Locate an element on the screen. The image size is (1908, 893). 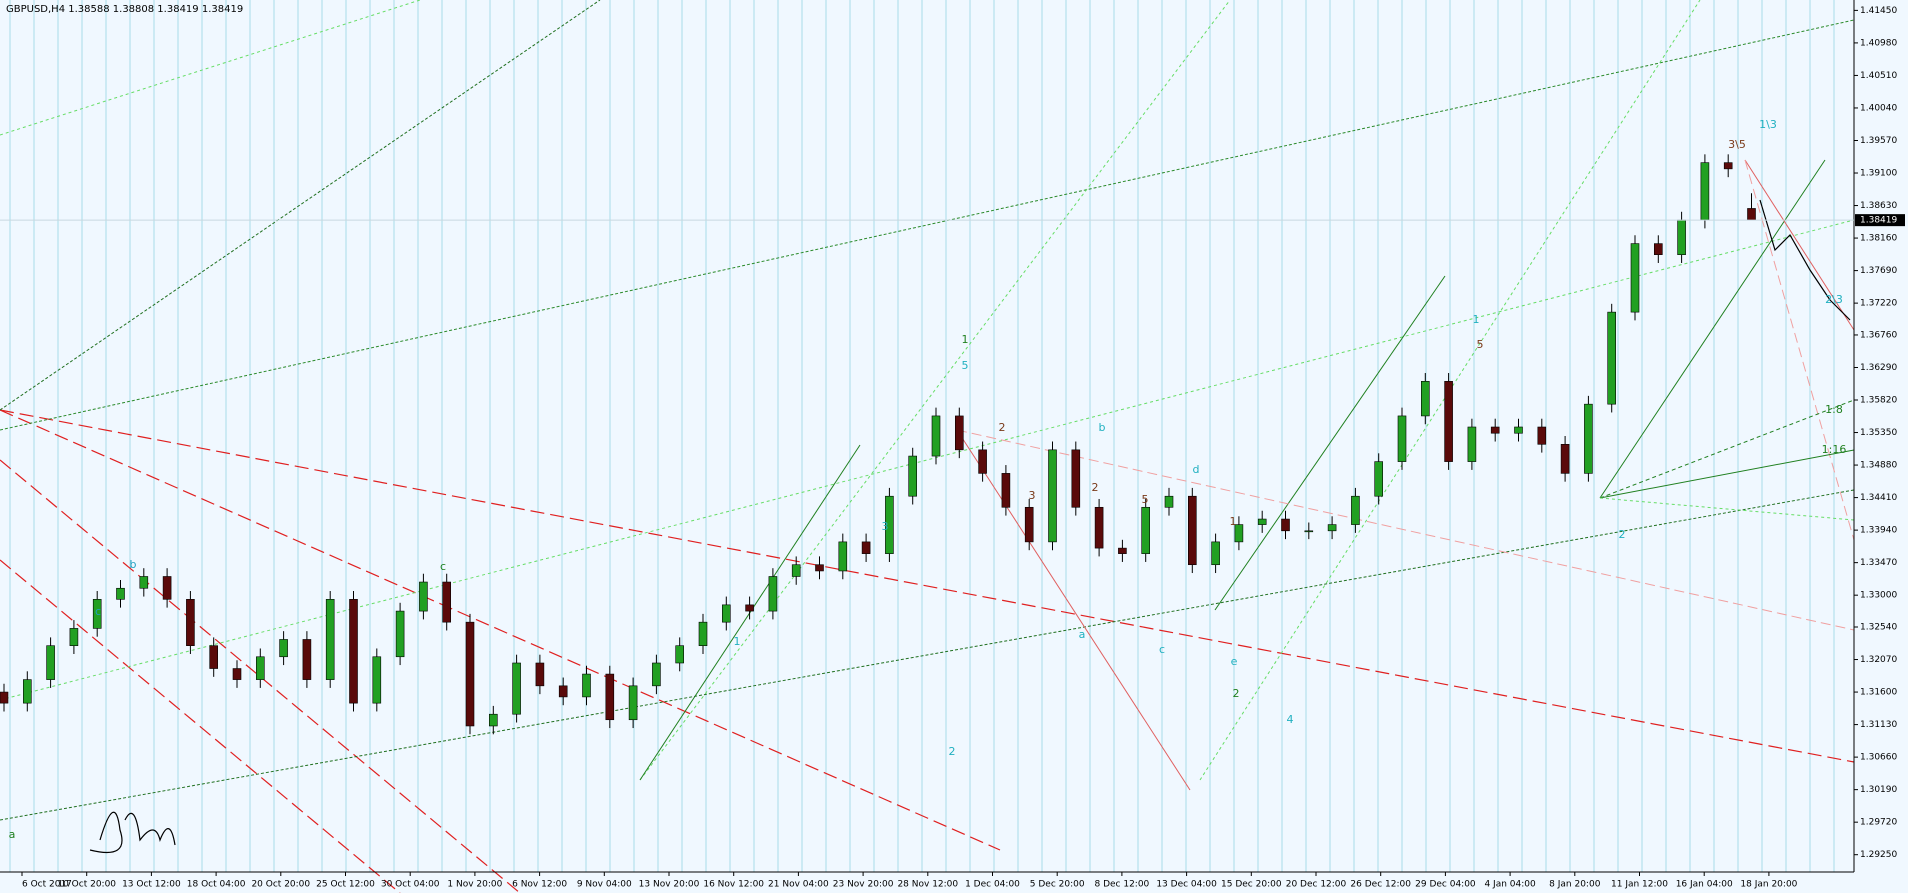
x-tick-label: 13 Dec 04:00 is located at coordinates (1186, 885).